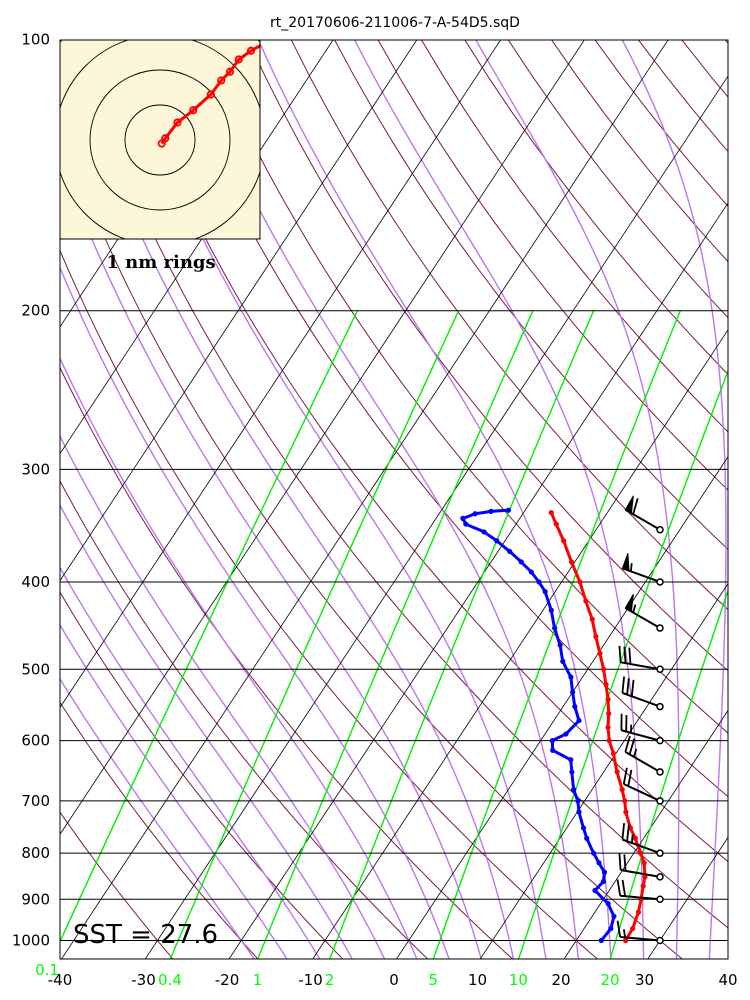 This screenshot has height=1000, width=750. Describe the element at coordinates (310, 980) in the screenshot. I see `temperature-tick-label: -10` at that location.